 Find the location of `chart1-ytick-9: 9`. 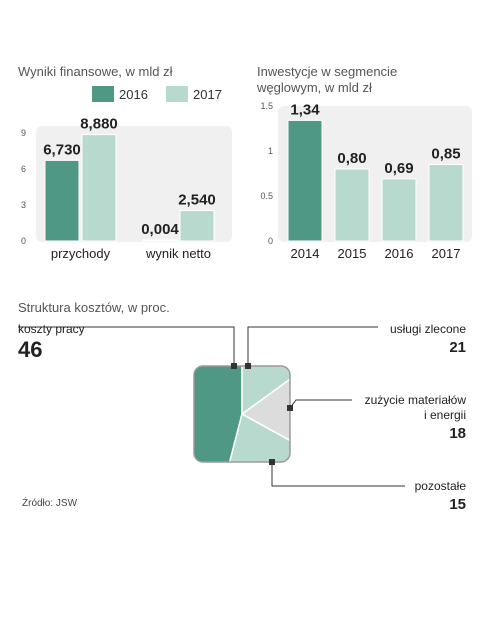

chart1-ytick-9: 9 is located at coordinates (23, 133).